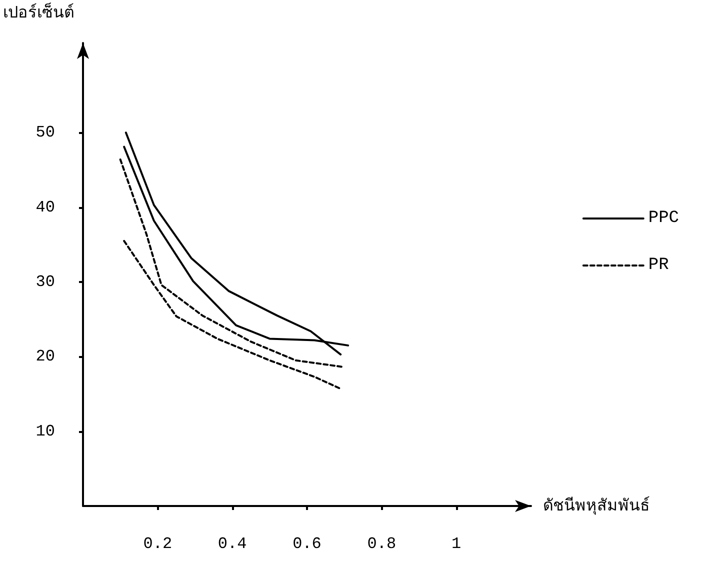  I want to click on x-tick-label: 0.2, so click(157, 544).